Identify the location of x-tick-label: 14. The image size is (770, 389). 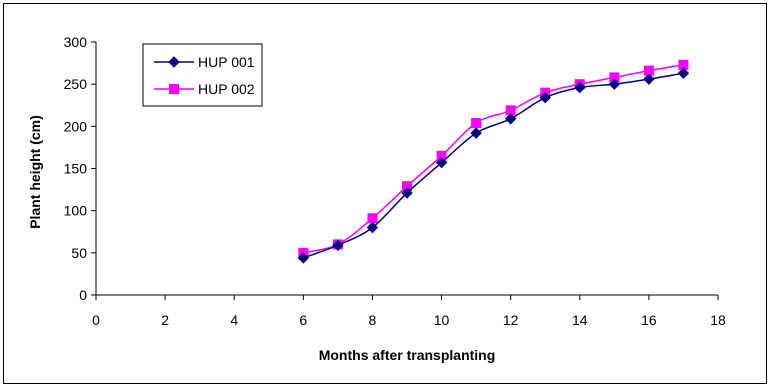
(580, 320).